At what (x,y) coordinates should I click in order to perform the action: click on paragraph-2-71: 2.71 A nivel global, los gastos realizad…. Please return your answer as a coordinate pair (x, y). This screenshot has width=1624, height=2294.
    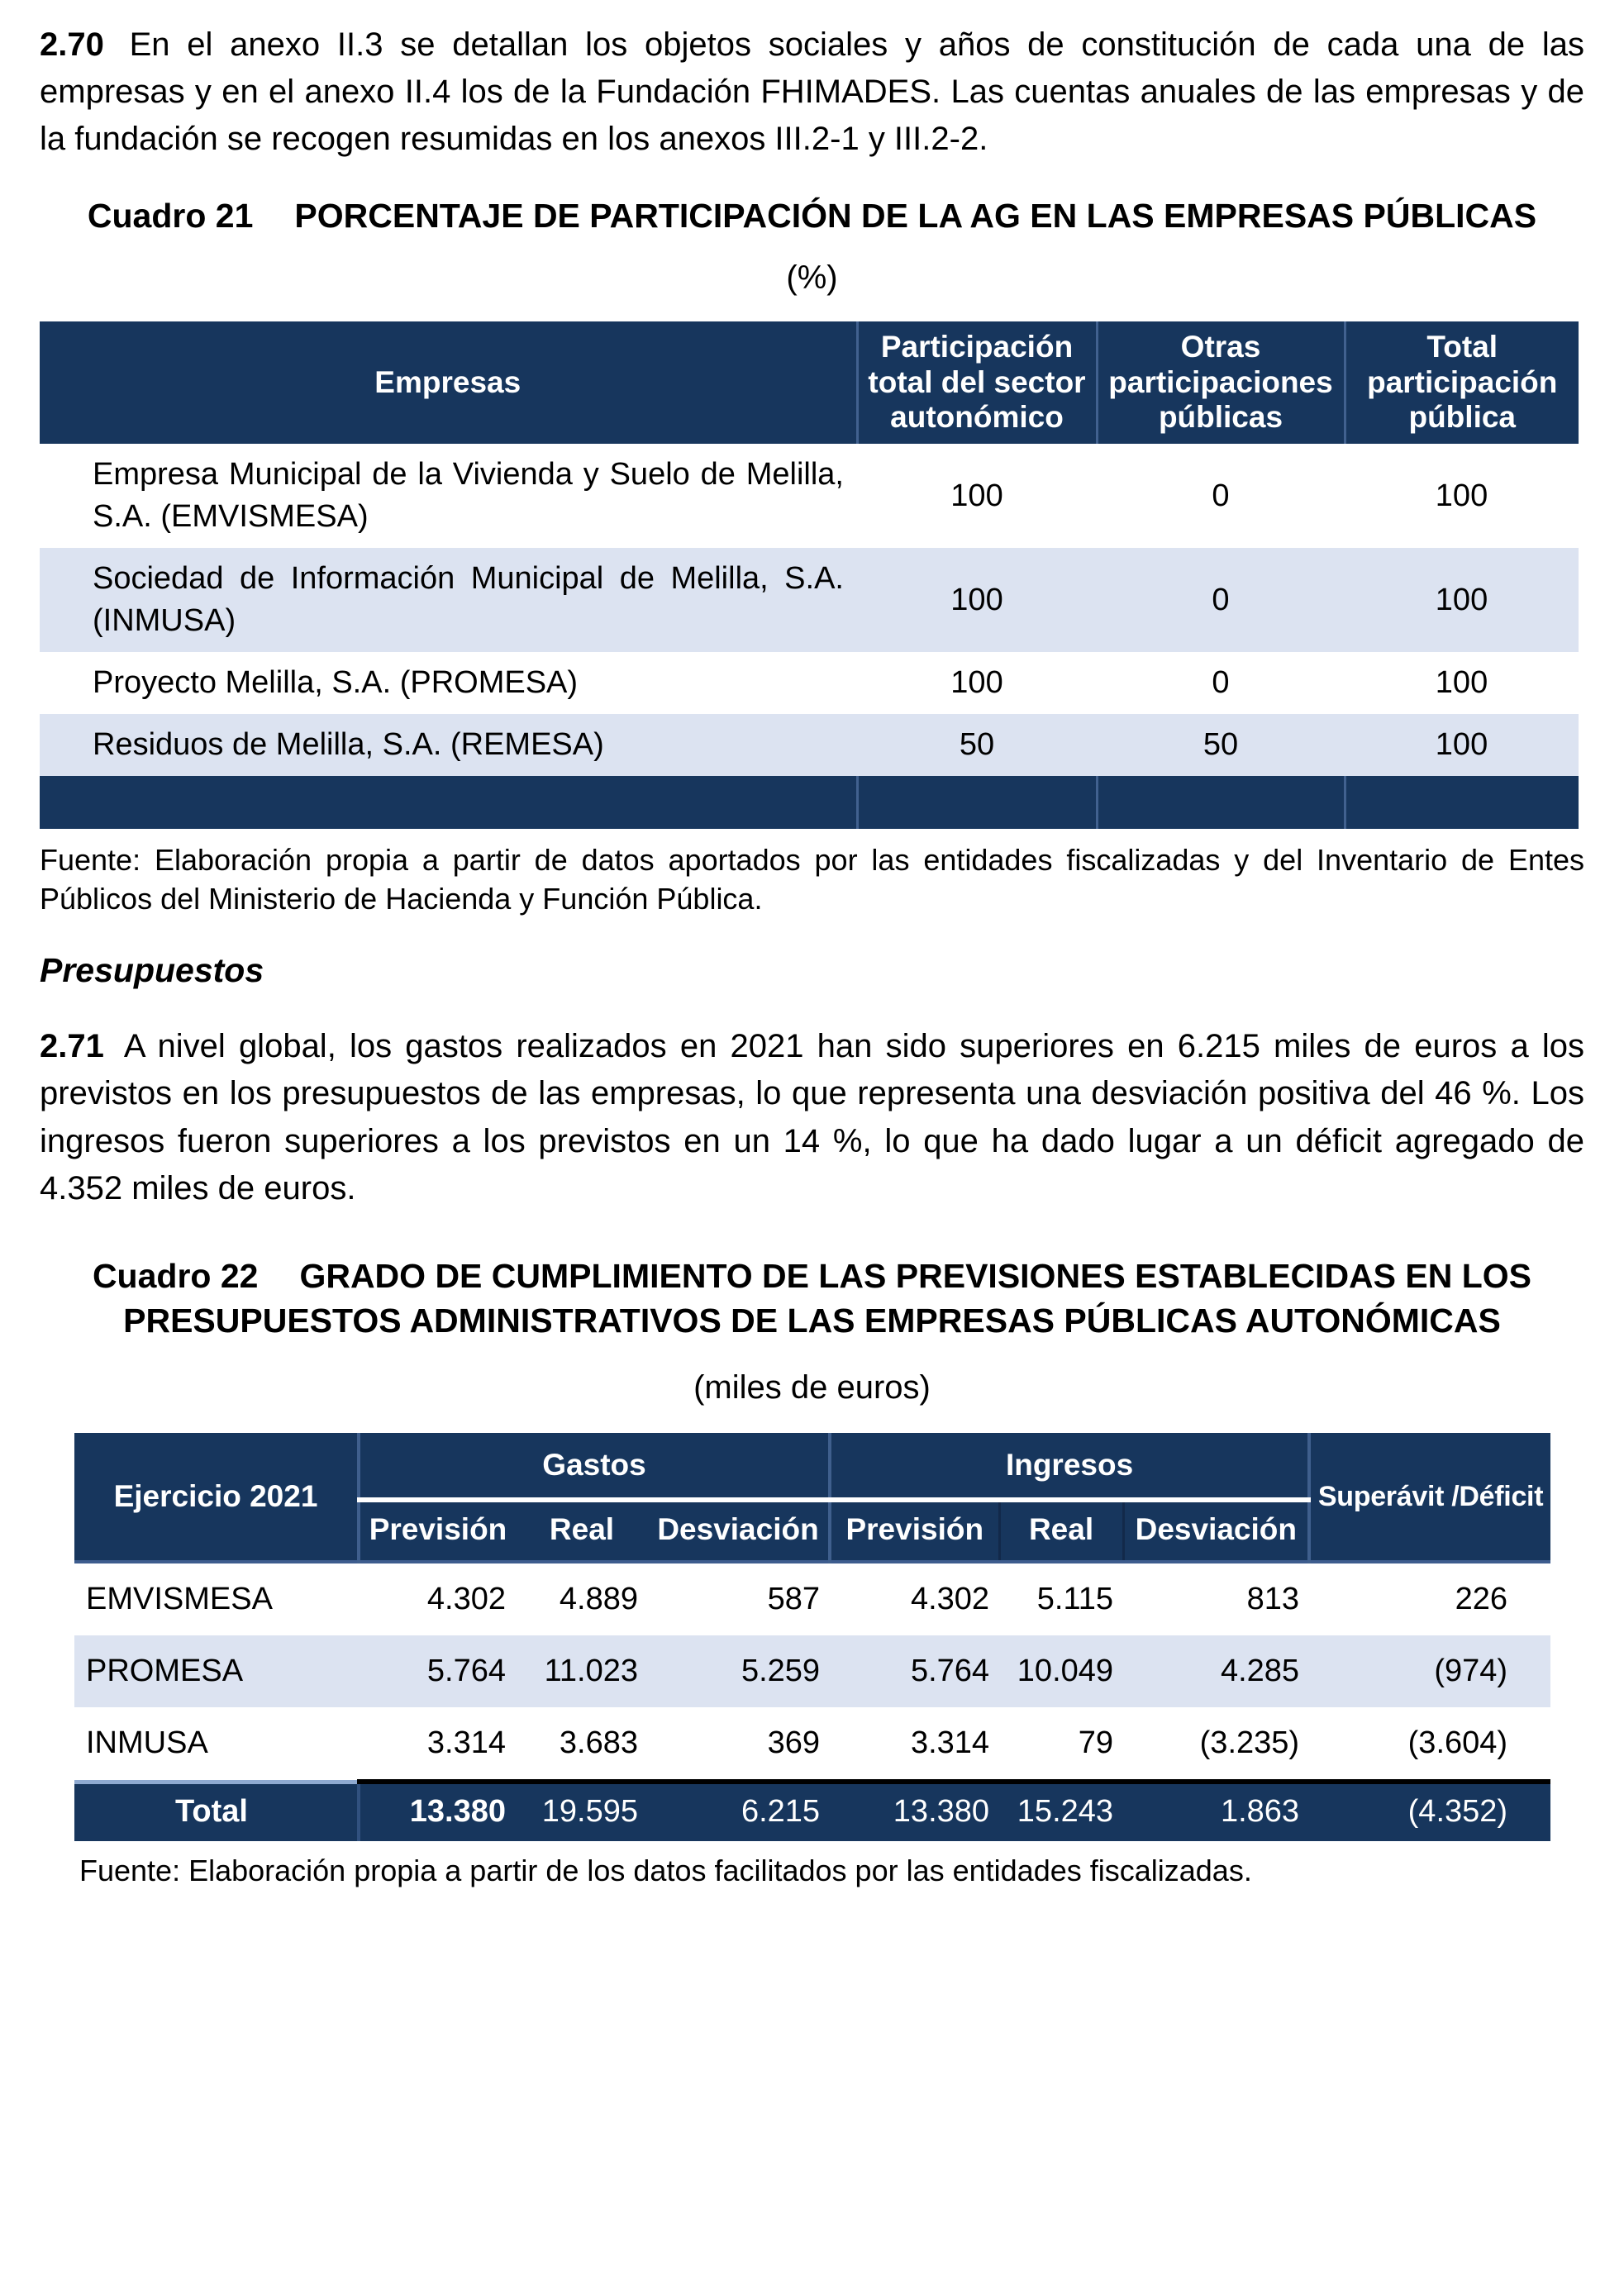
    Looking at the image, I should click on (812, 1117).